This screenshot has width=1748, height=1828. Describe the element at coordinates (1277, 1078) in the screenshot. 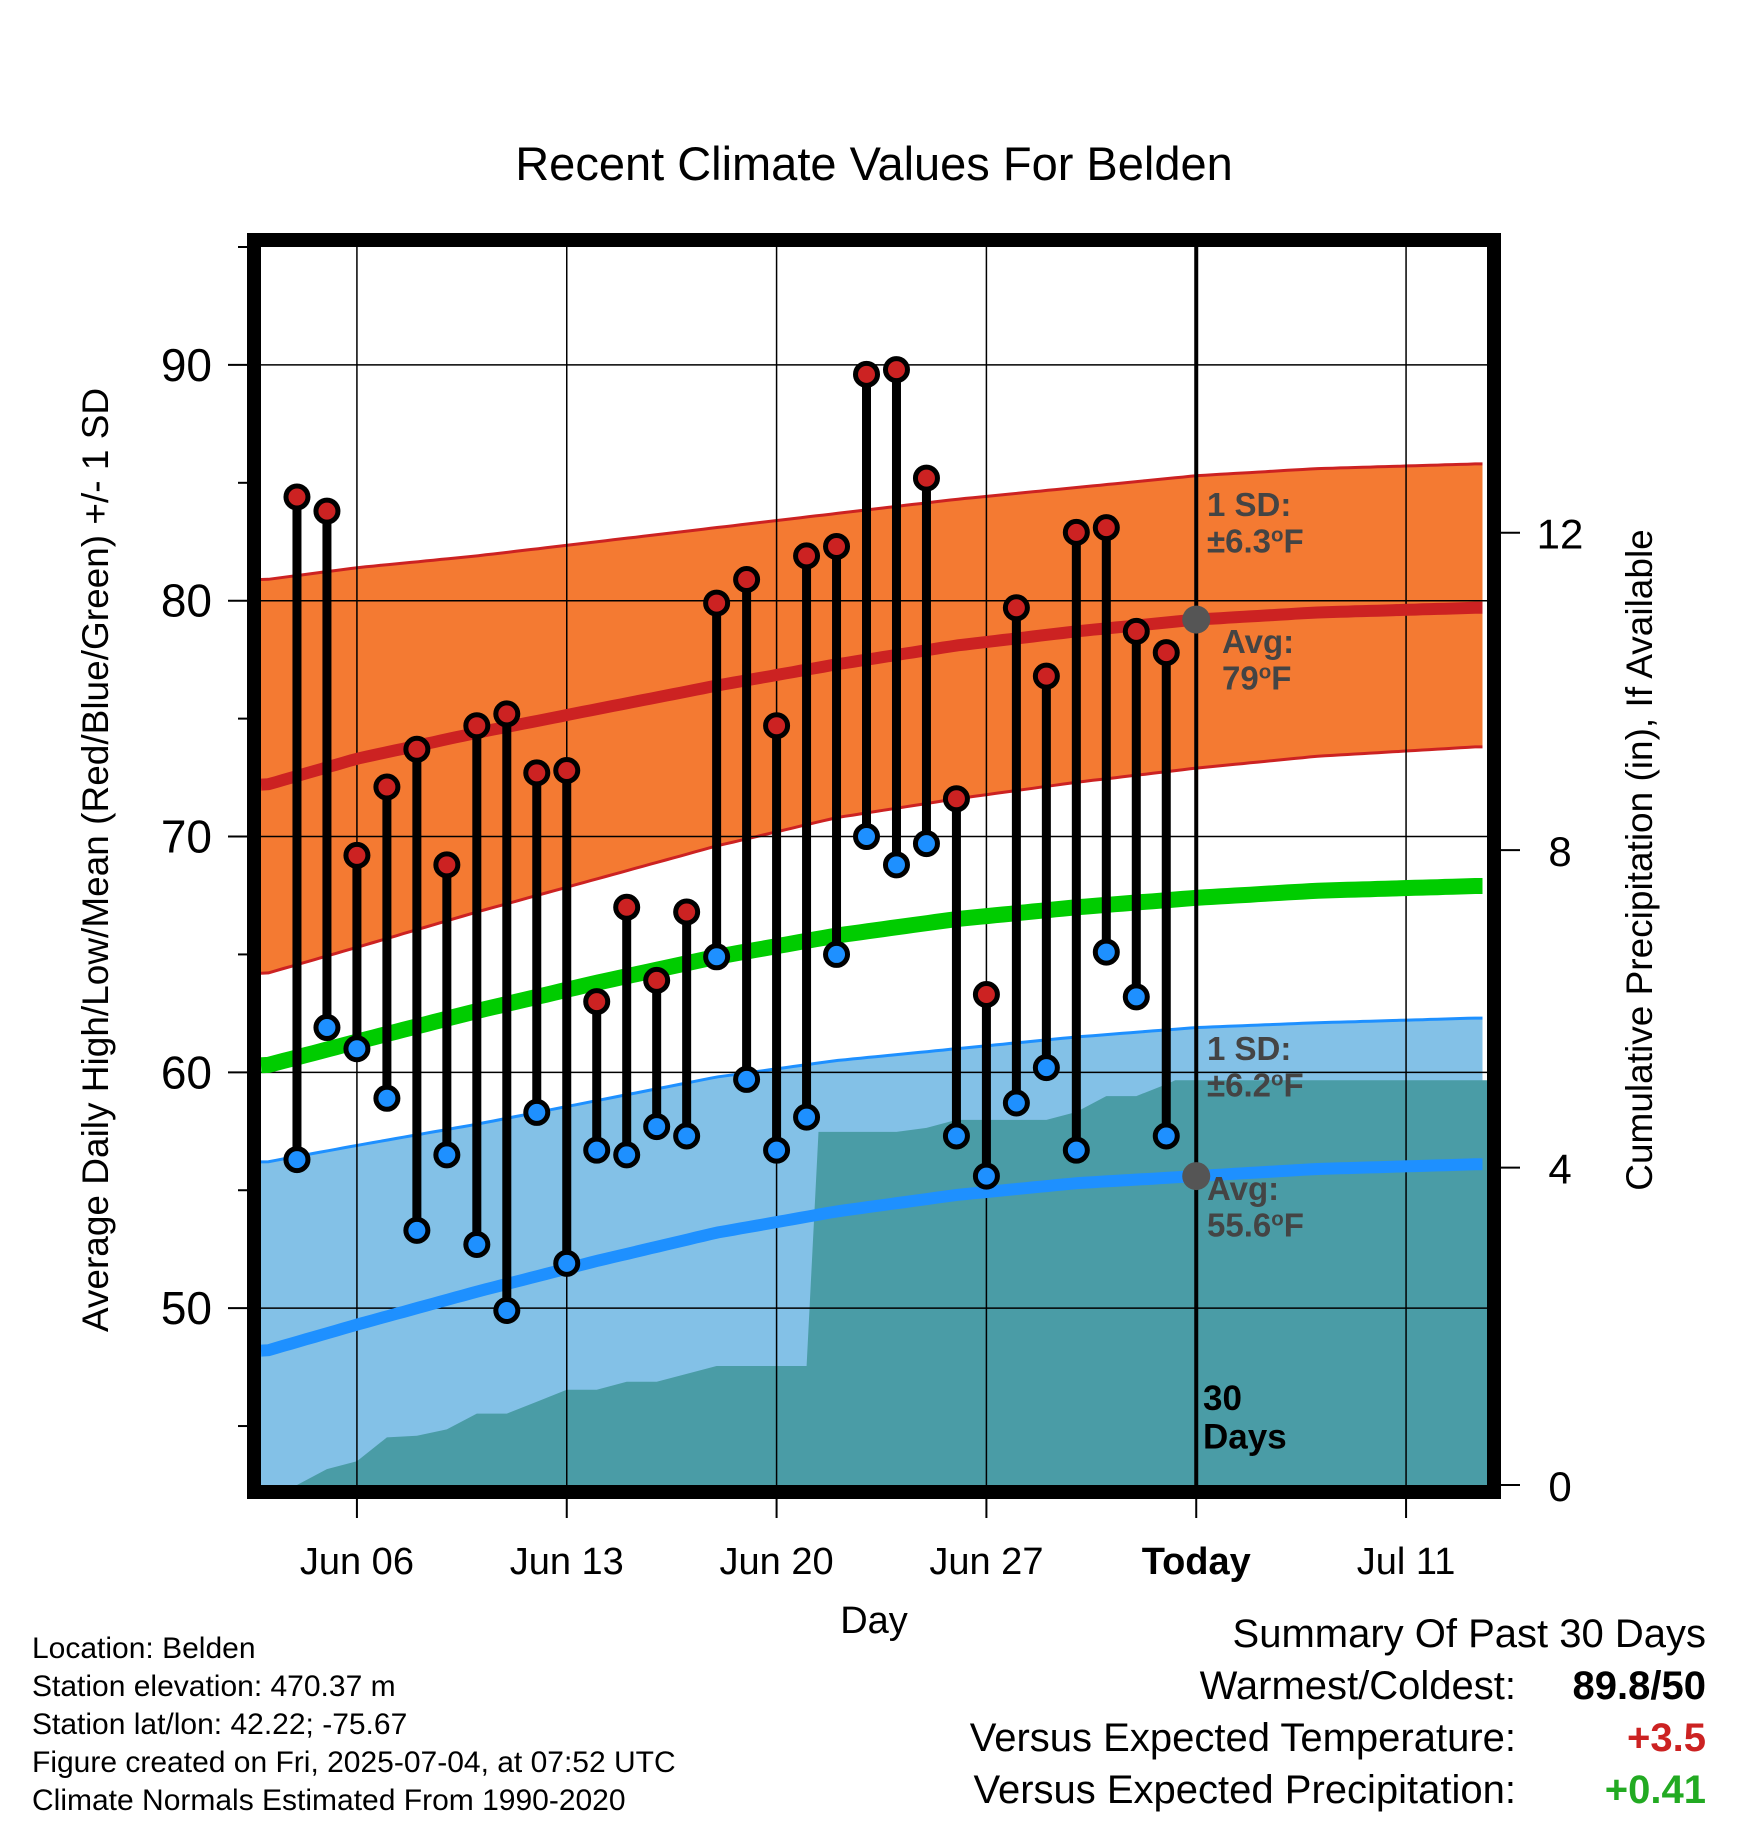

I see `low-sd-annotation-part: o` at that location.